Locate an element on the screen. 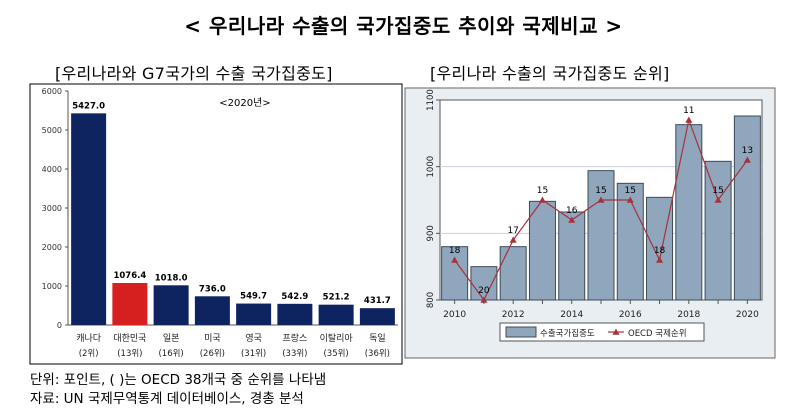 The width and height of the screenshot is (807, 415). left-y-tick-label: 0 is located at coordinates (59, 325).